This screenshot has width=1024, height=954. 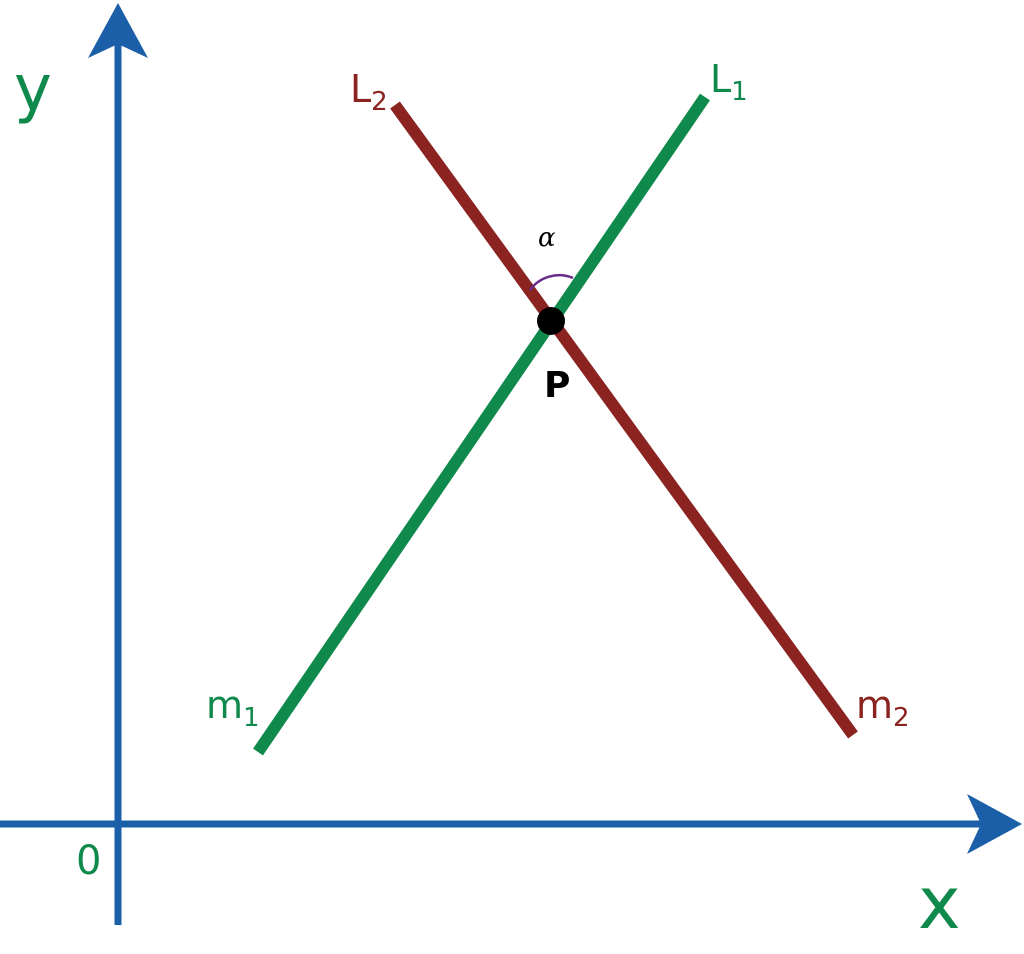 What do you see at coordinates (88, 861) in the screenshot?
I see `origin-label: 0` at bounding box center [88, 861].